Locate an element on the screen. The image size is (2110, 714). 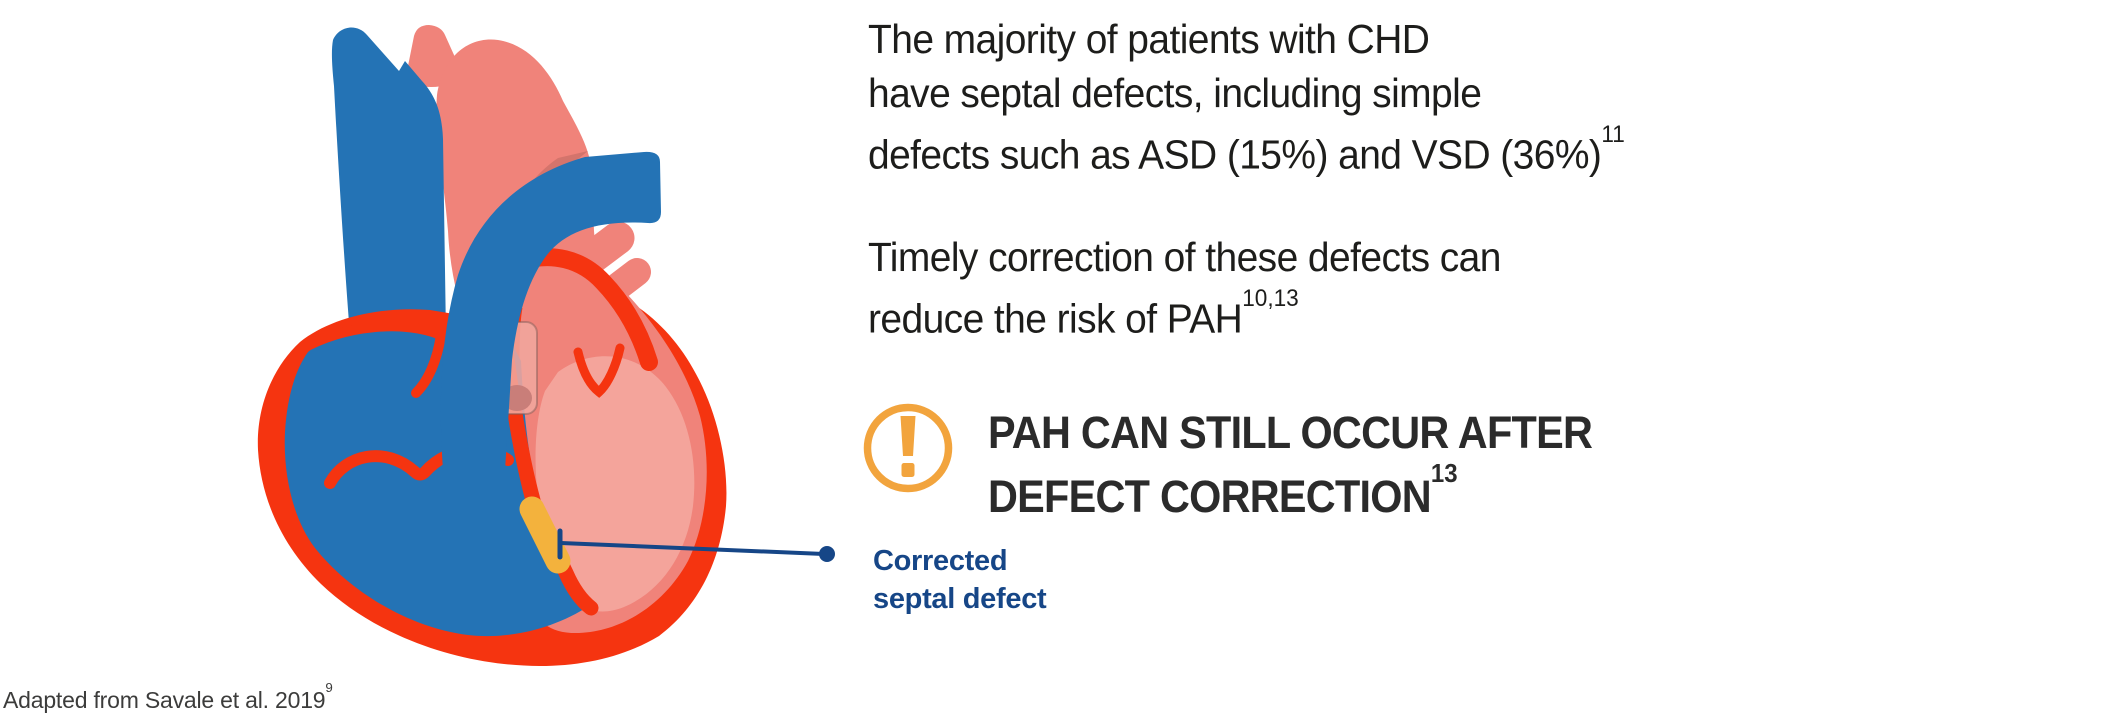
septal-defect-label: Corrected septal defect is located at coordinates (960, 580).